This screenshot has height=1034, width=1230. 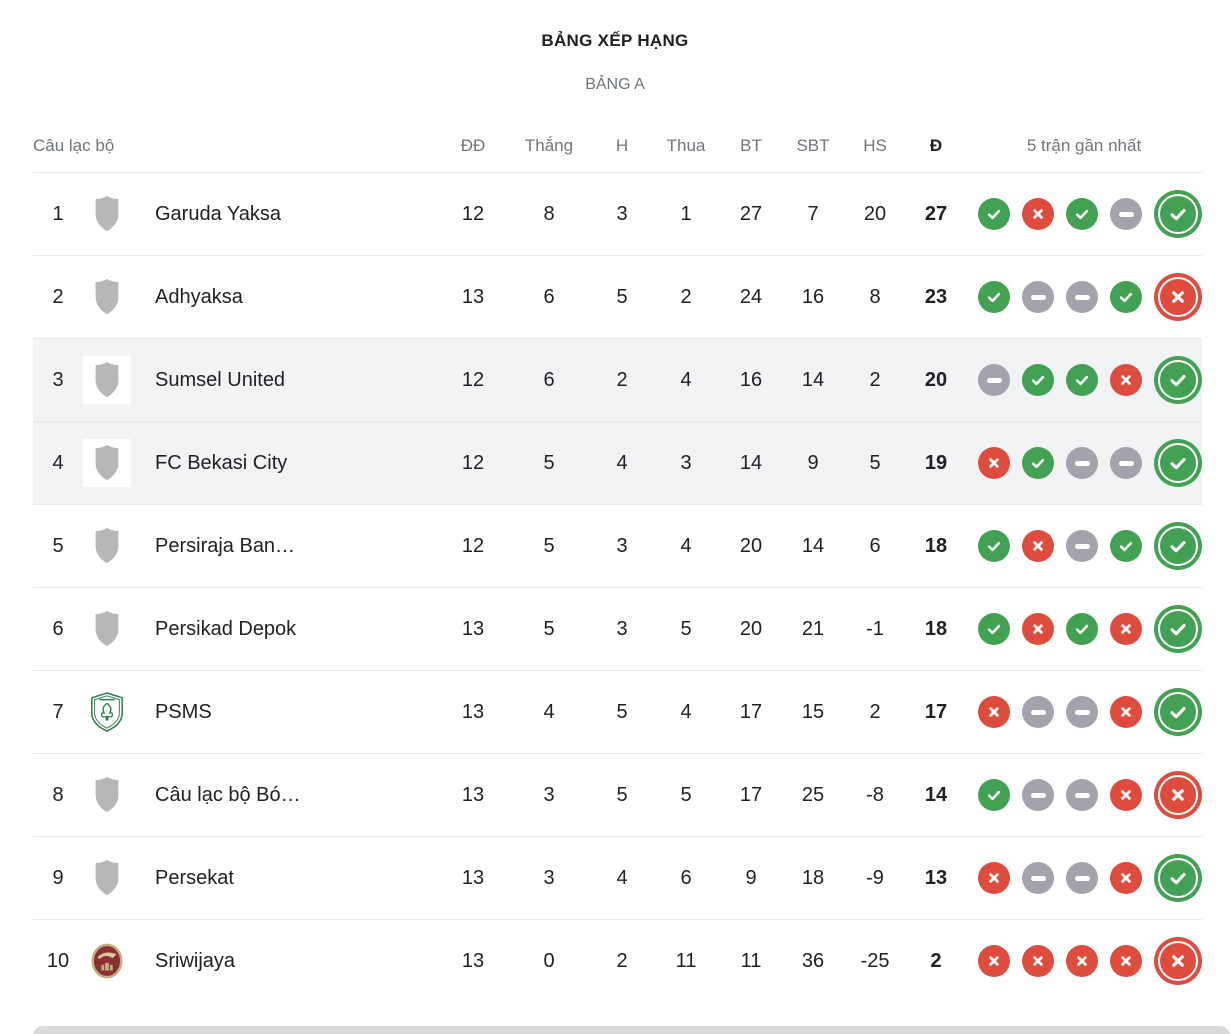 What do you see at coordinates (617, 546) in the screenshot?
I see `team-row: 5 Persiraja Ban… 12 5 3 4 20 14 6 18` at bounding box center [617, 546].